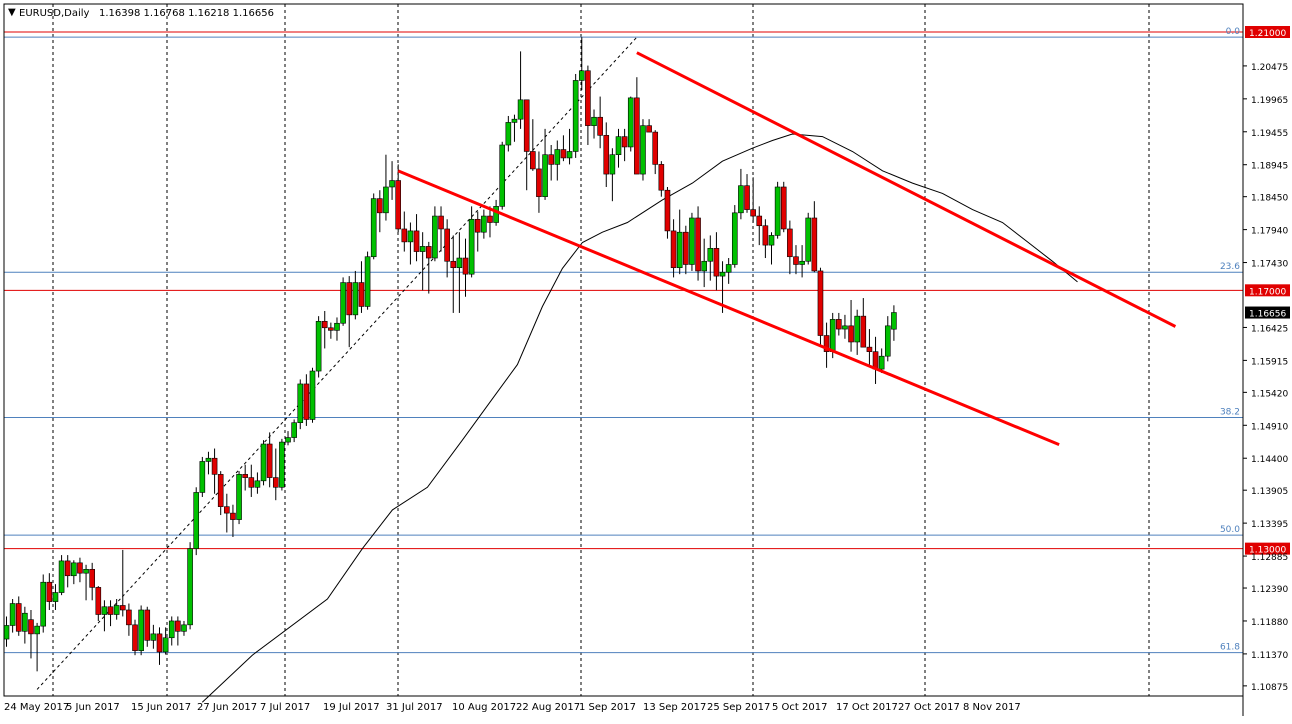 The height and width of the screenshot is (724, 1292). I want to click on time-label: 15 Jun 2017, so click(161, 707).